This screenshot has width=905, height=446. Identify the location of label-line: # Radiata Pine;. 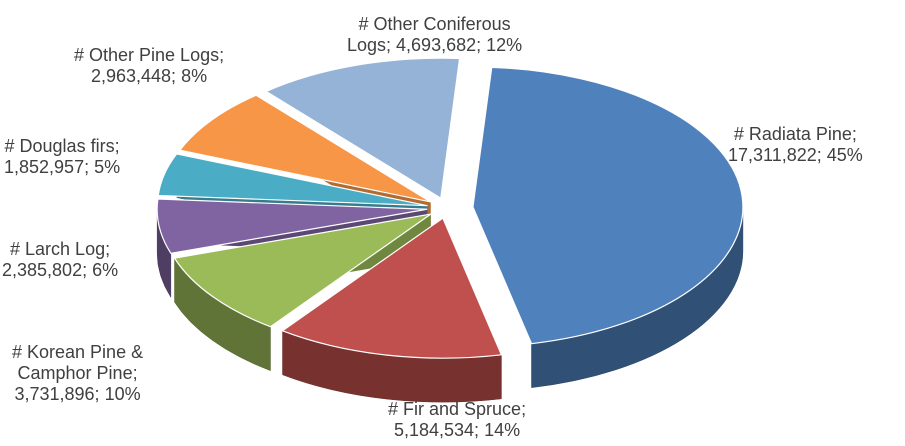
(795, 134).